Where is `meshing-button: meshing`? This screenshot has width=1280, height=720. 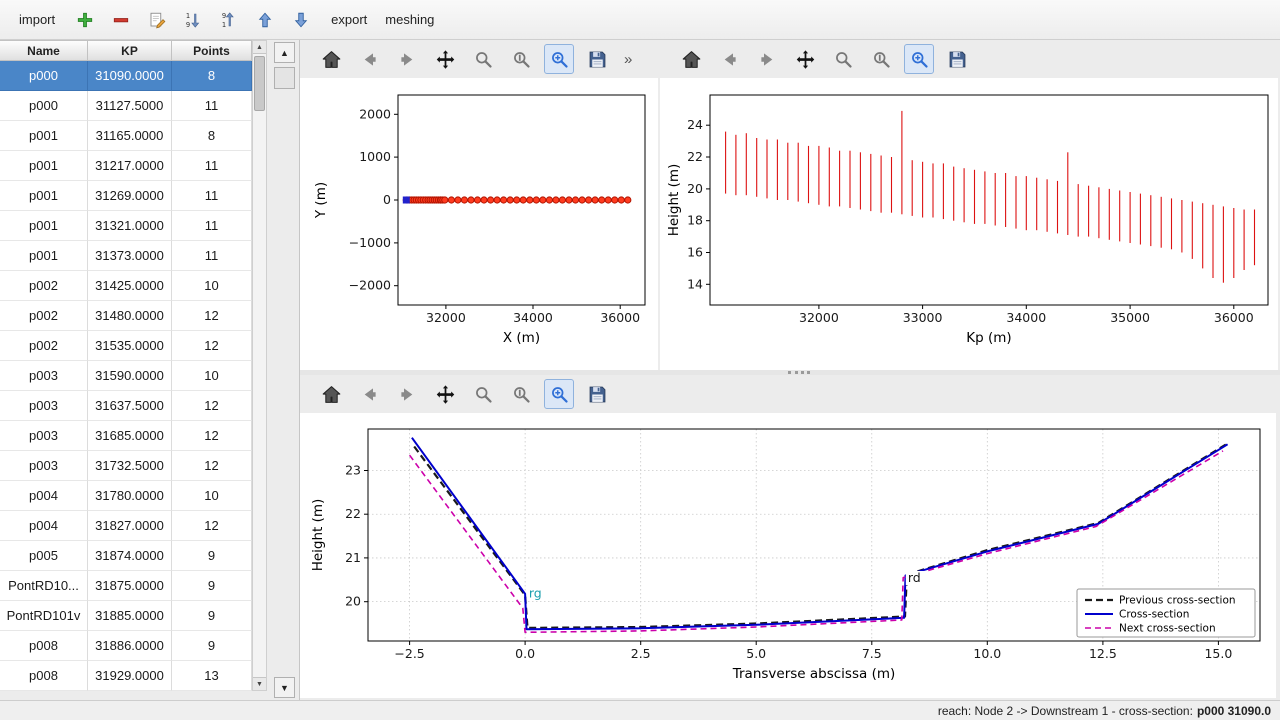 meshing-button: meshing is located at coordinates (409, 19).